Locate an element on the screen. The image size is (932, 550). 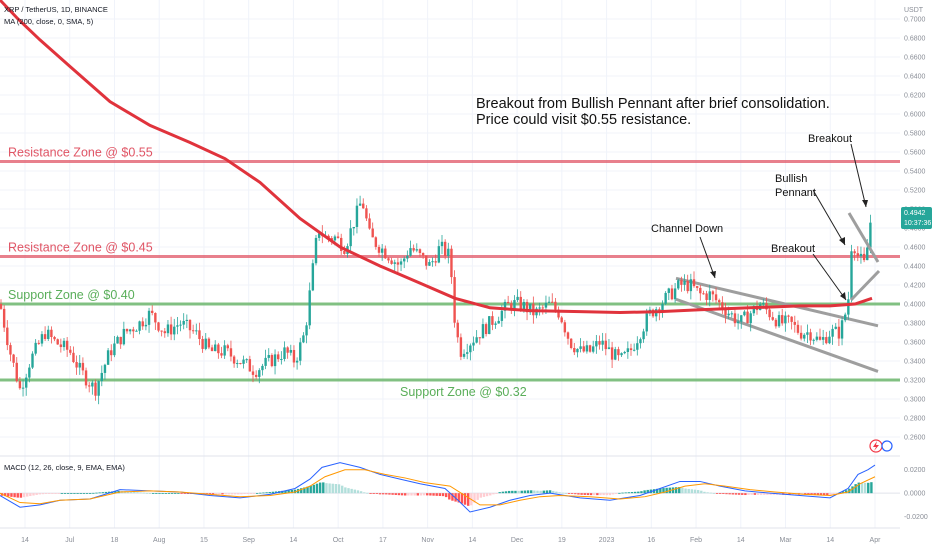
price-tick-label: 0.6600 is located at coordinates (915, 58).